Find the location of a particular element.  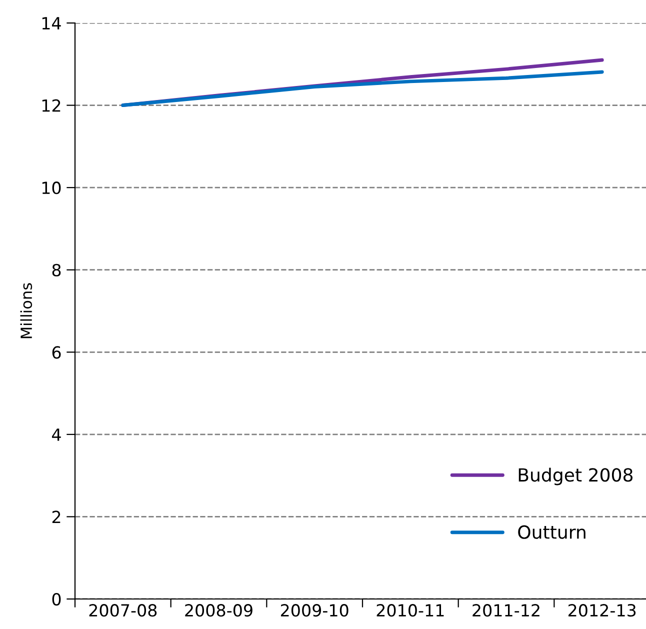

y-tick-label: 8 is located at coordinates (56, 270).